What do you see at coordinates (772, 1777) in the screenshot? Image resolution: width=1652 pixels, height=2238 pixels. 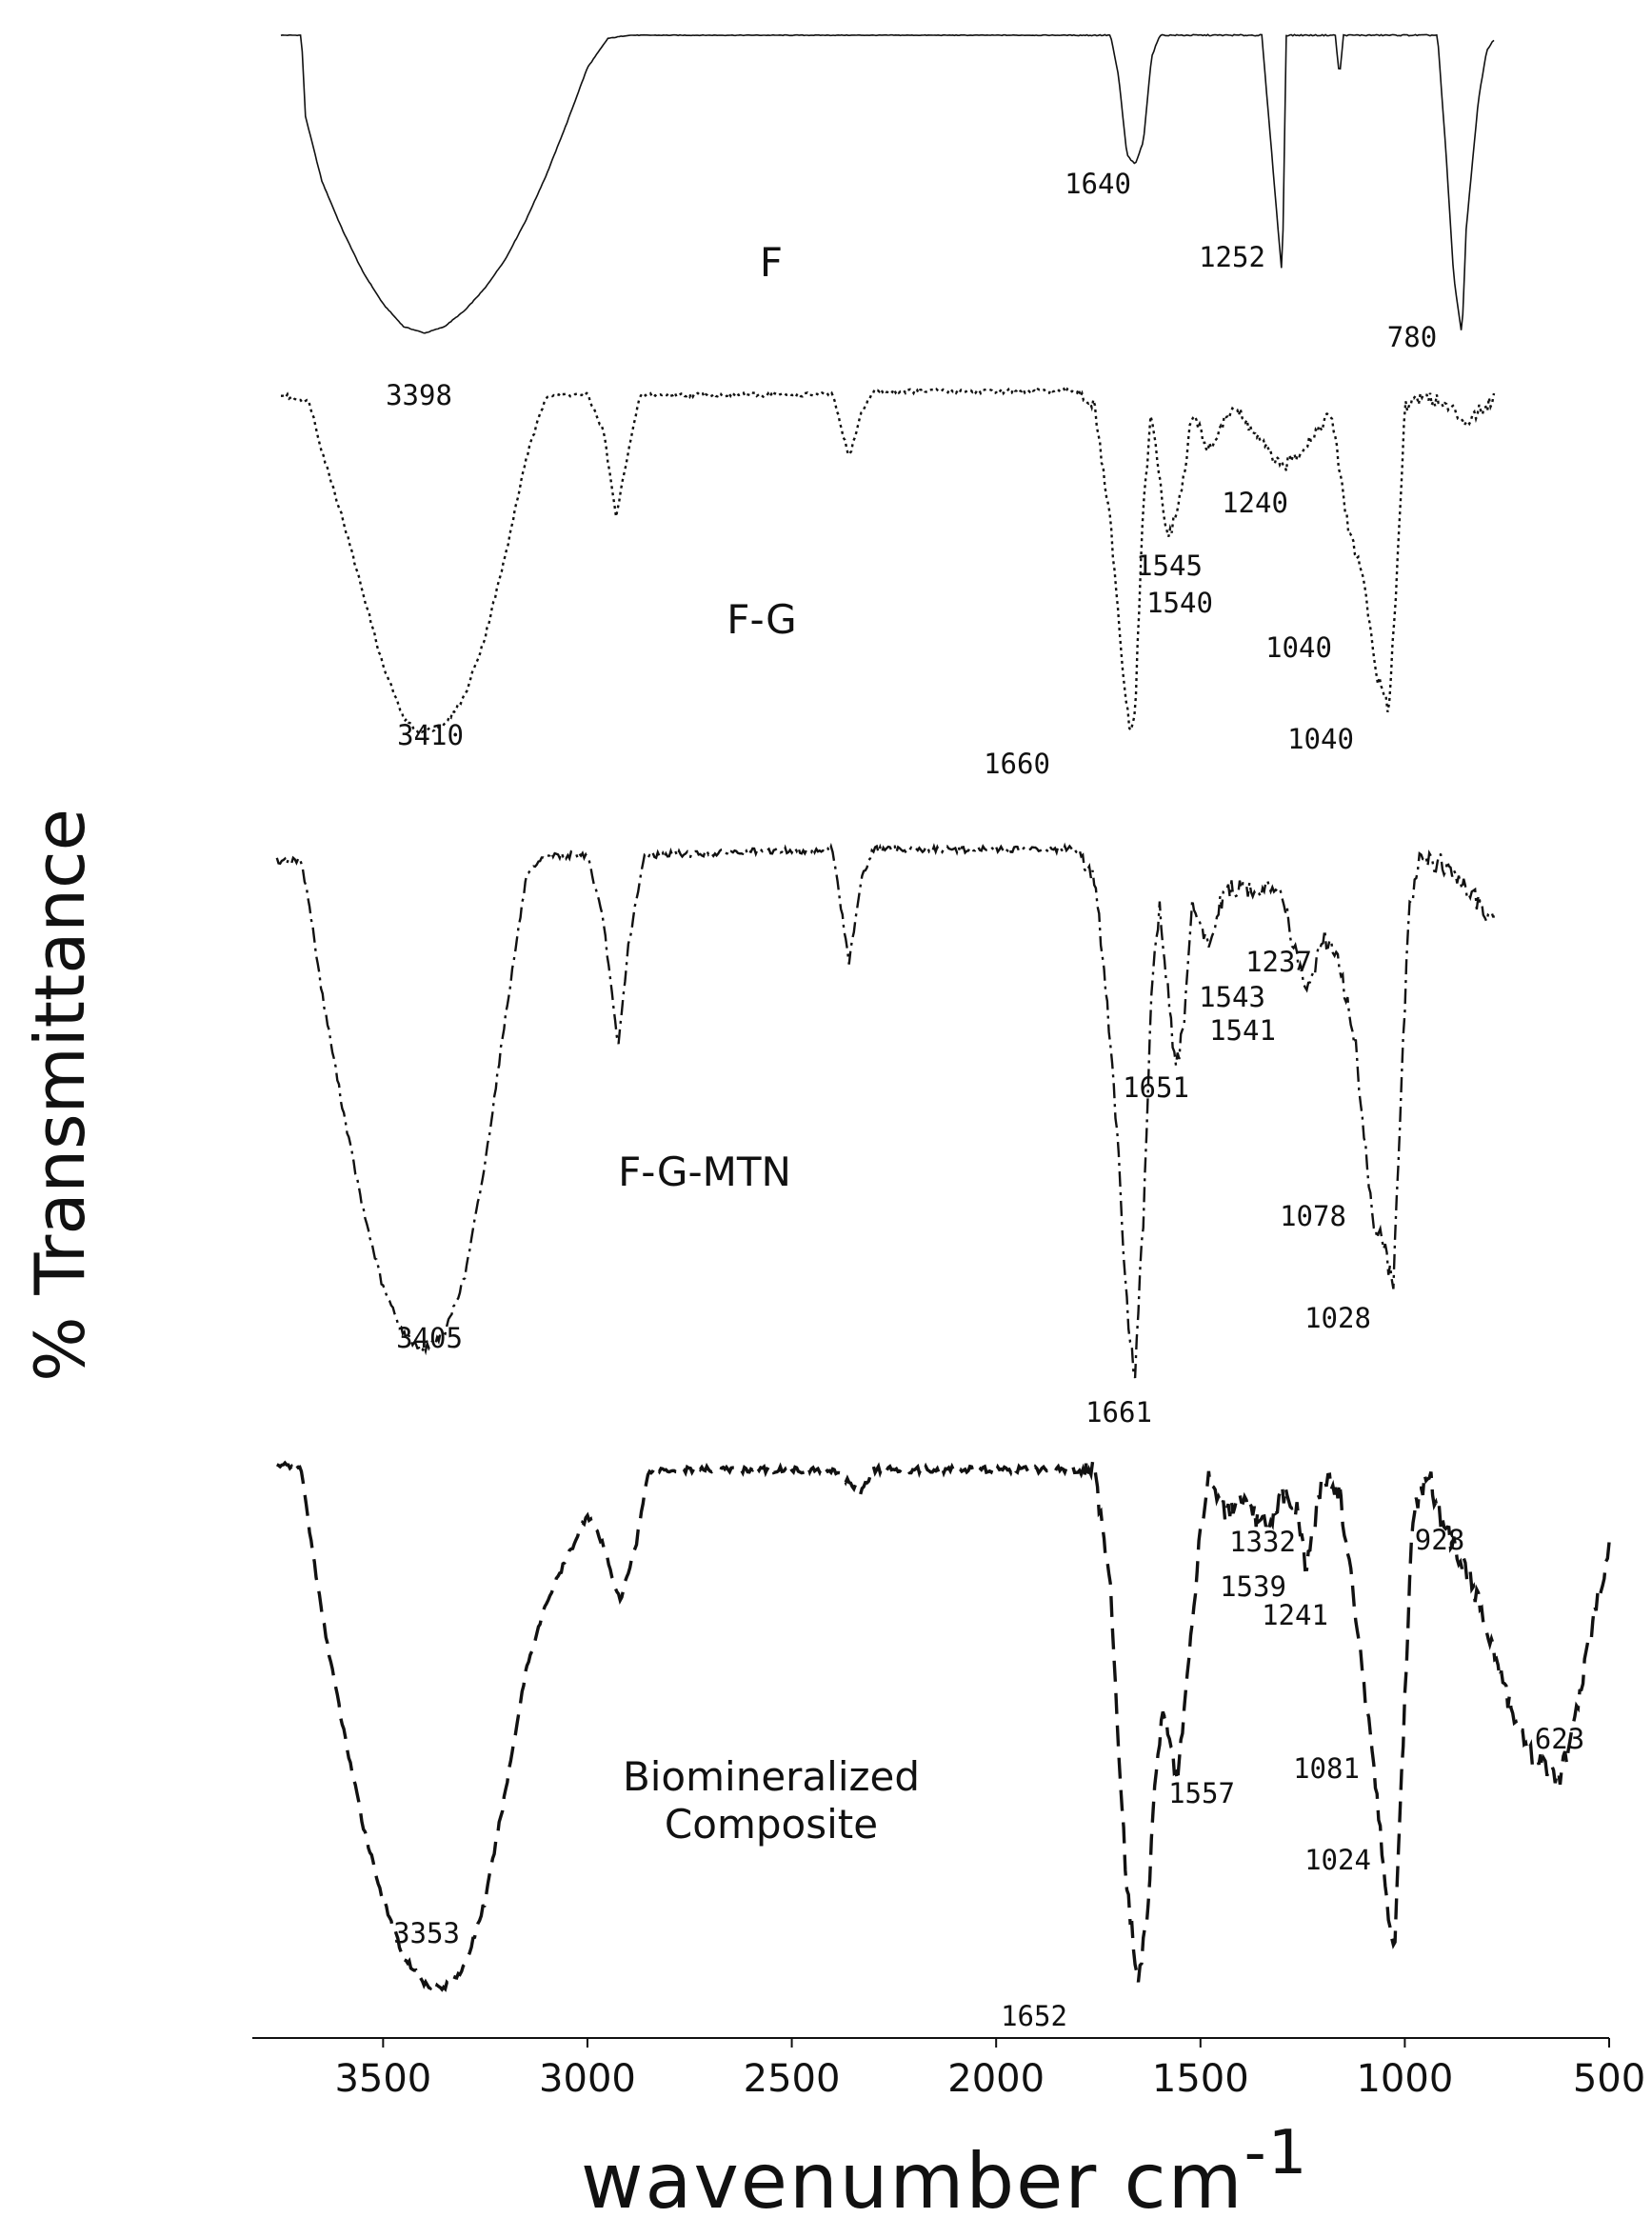 I see `series-name-line: Biomineralized` at bounding box center [772, 1777].